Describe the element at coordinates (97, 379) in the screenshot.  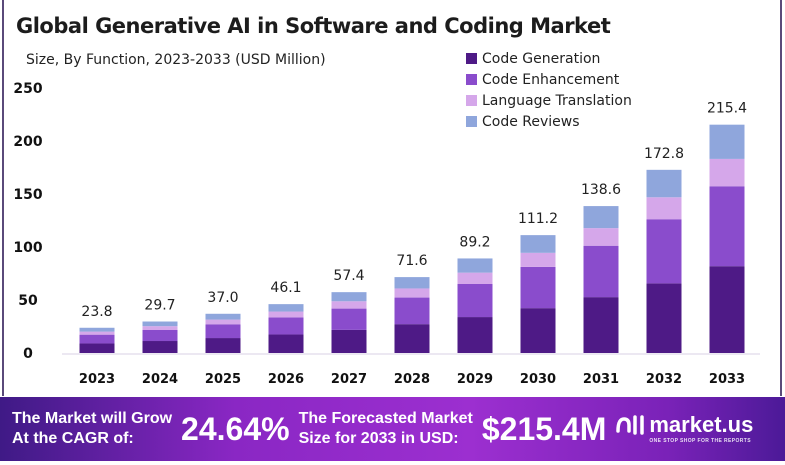
I see `x-tick-label: 2023` at that location.